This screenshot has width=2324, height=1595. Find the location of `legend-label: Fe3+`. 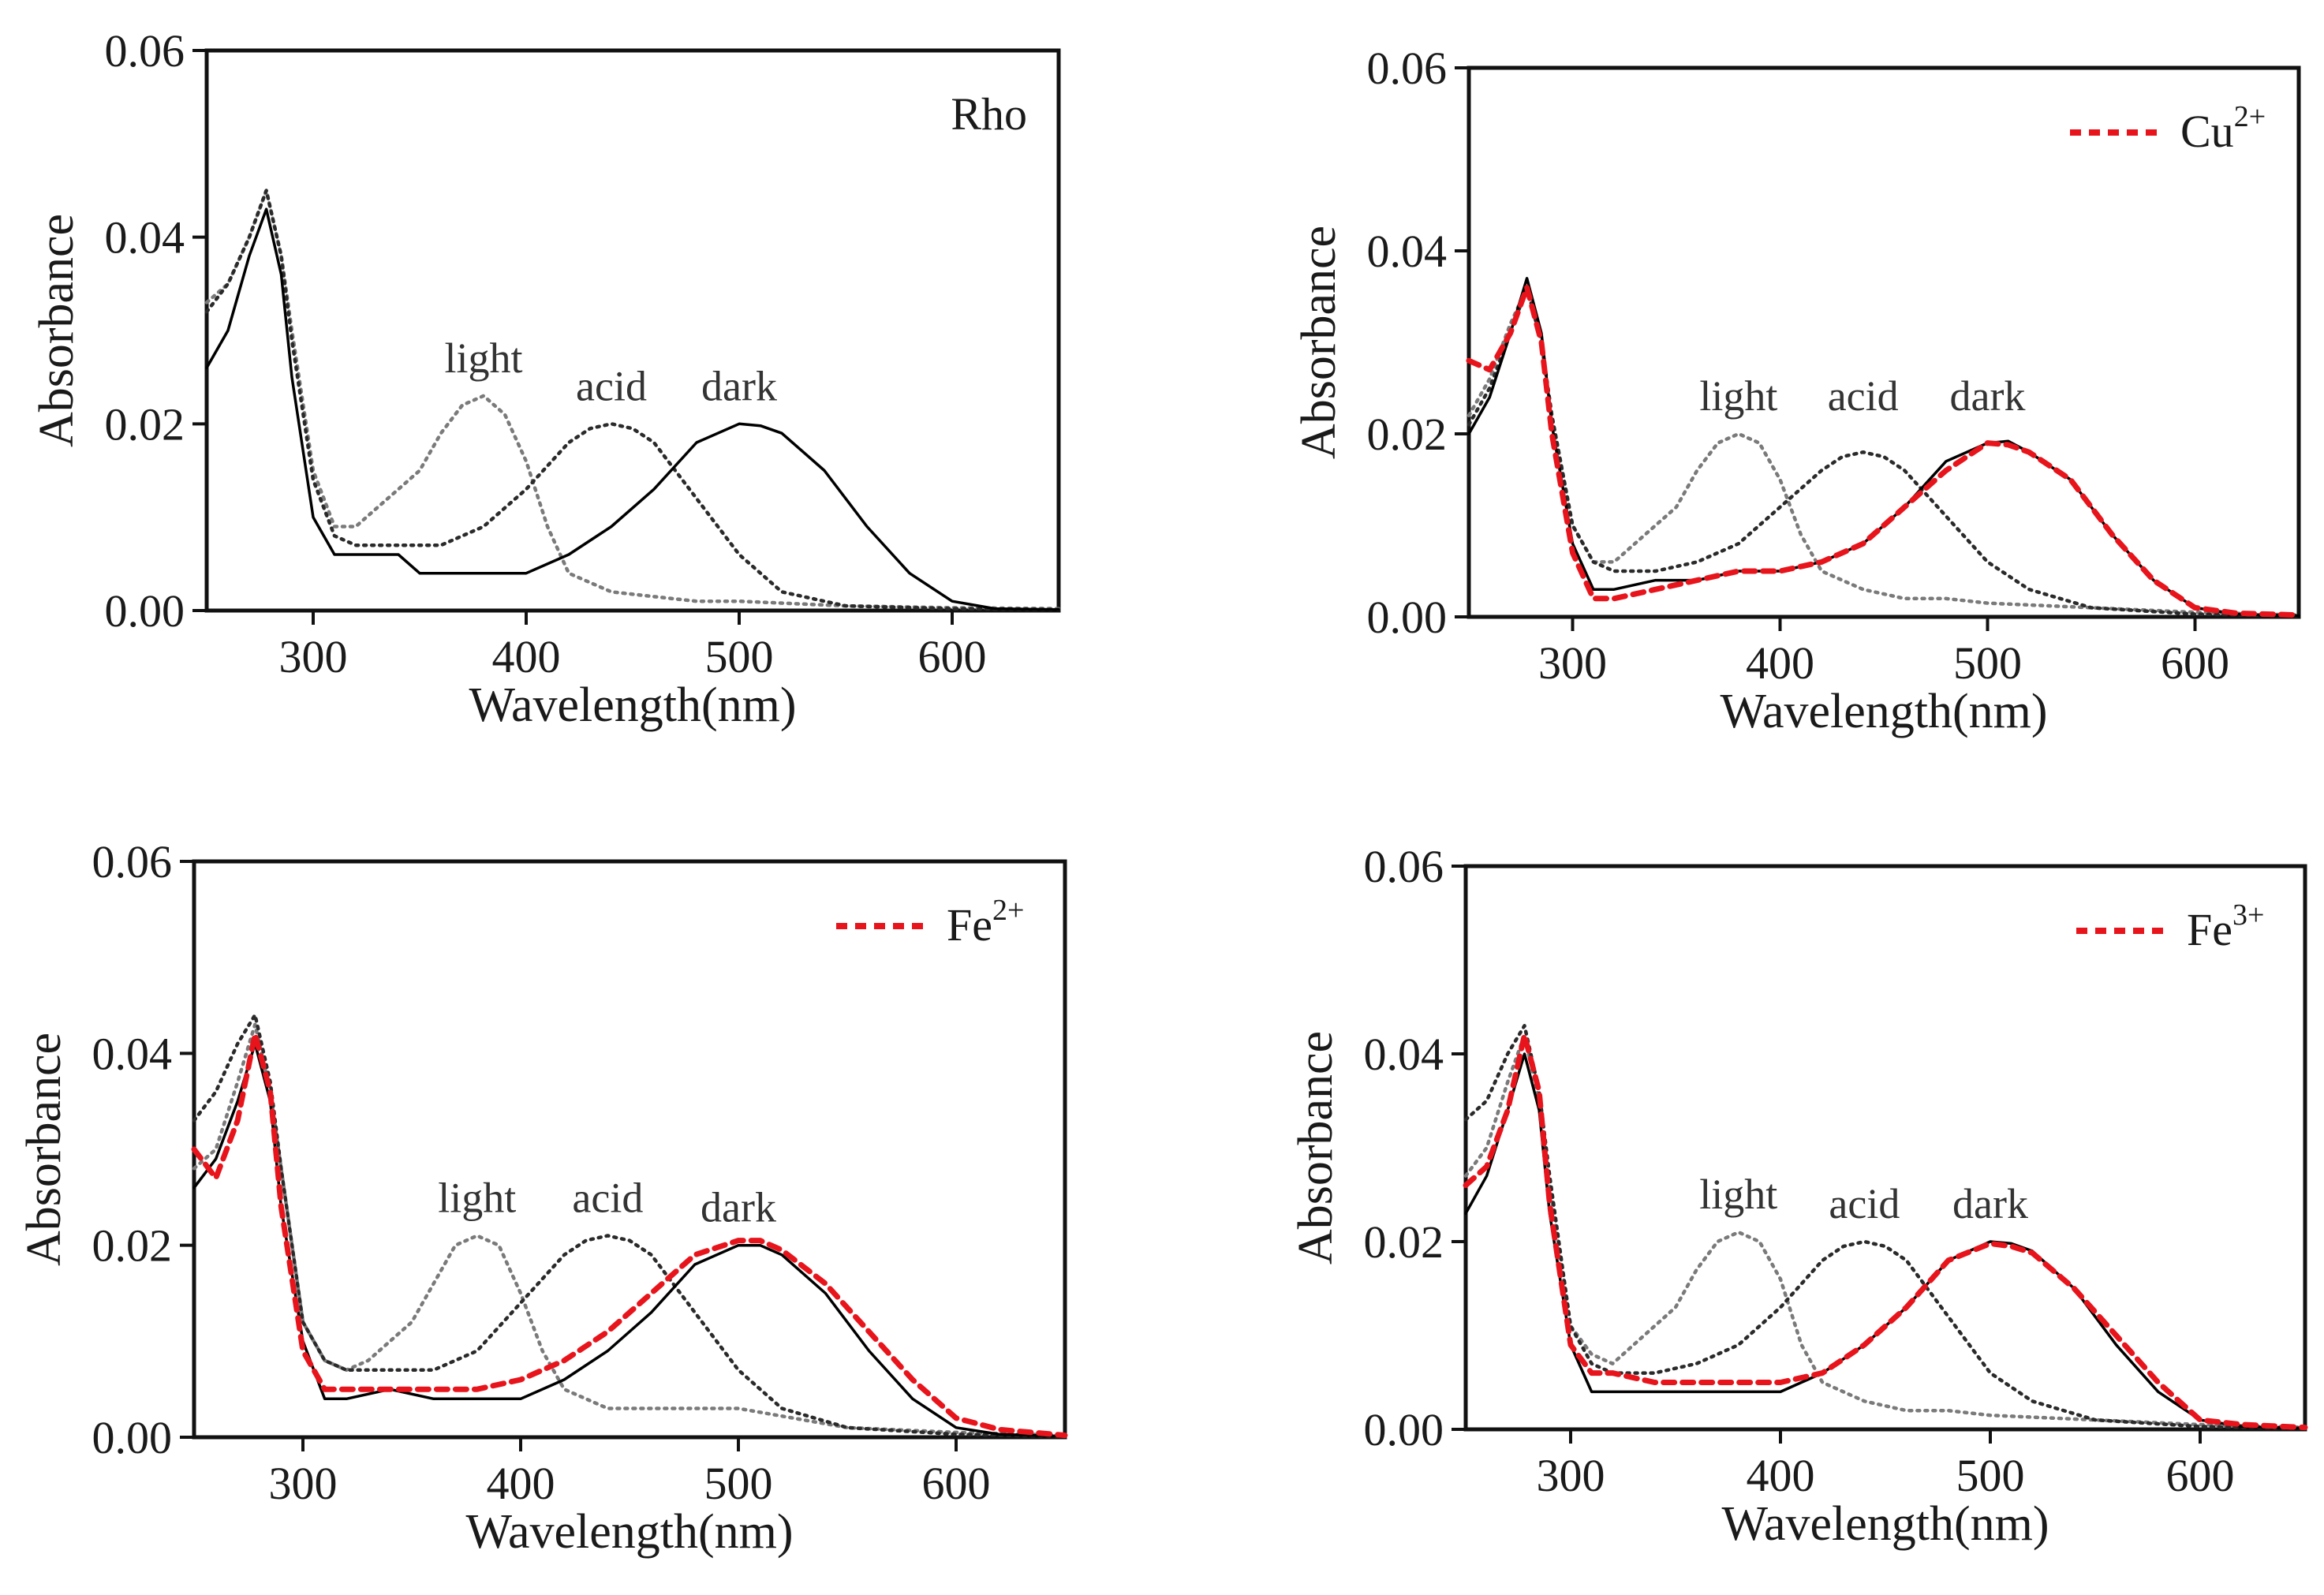

legend-label: Fe3+ is located at coordinates (2225, 926).